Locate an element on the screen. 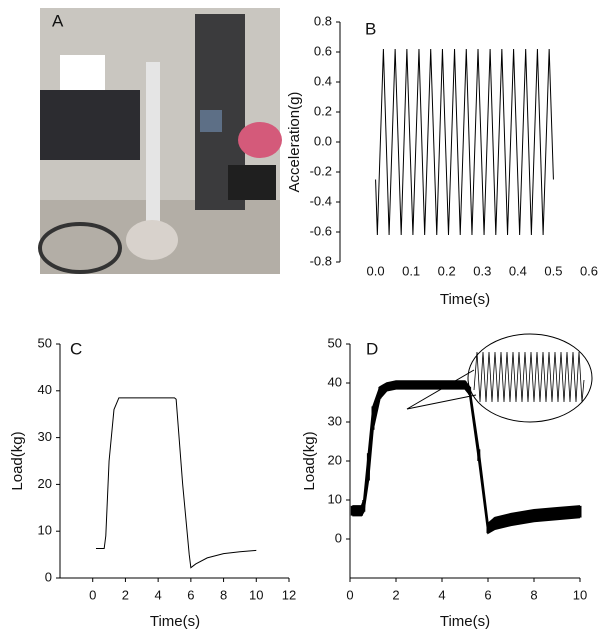  x-tick-label: 0.5 is located at coordinates (553, 270).